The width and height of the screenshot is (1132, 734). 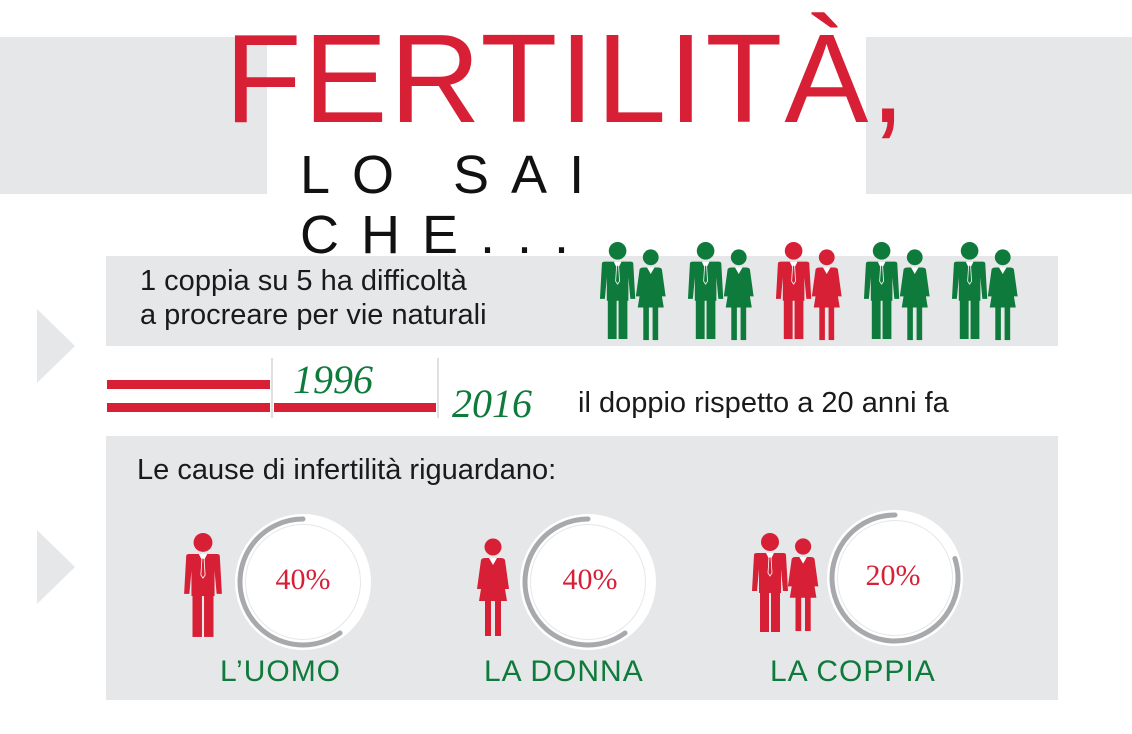 What do you see at coordinates (313, 315) in the screenshot?
I see `fact-couples-line2: a procreare per vie naturali` at bounding box center [313, 315].